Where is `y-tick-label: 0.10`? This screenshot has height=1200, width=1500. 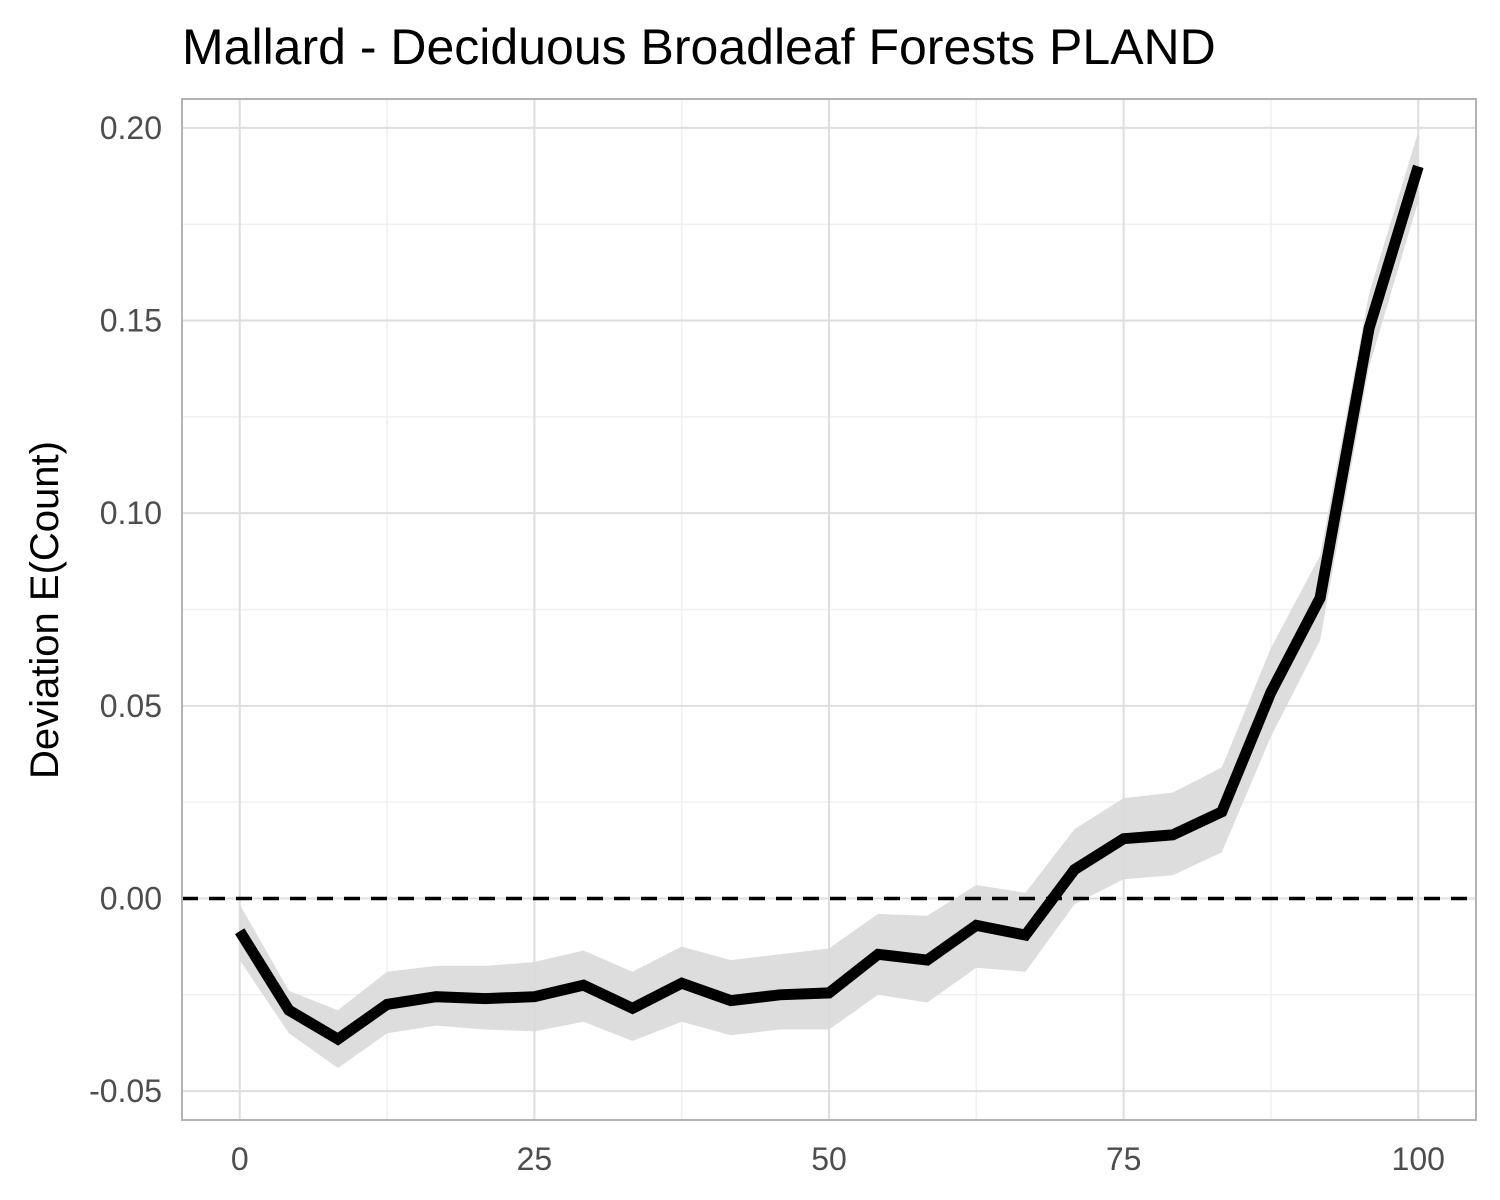
y-tick-label: 0.10 is located at coordinates (131, 513).